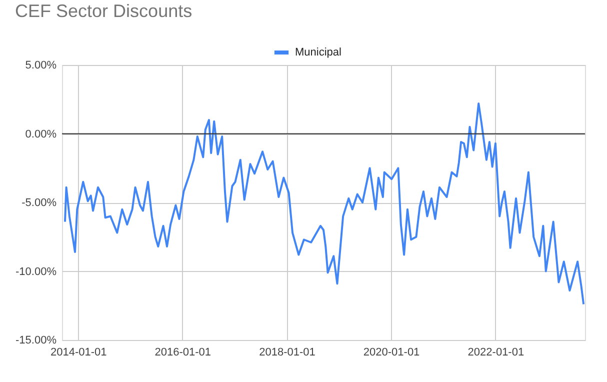  I want to click on y-tick-label: -10.00%, so click(36, 272).